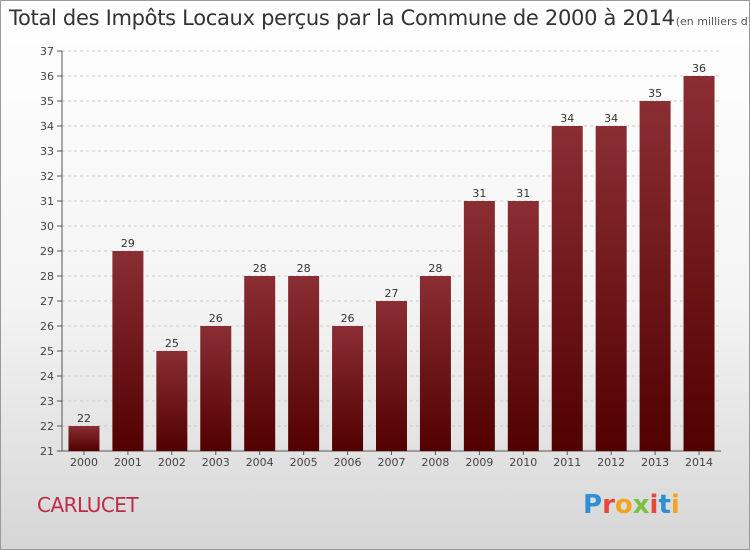 The width and height of the screenshot is (750, 550). Describe the element at coordinates (623, 505) in the screenshot. I see `logo-letter: o` at that location.